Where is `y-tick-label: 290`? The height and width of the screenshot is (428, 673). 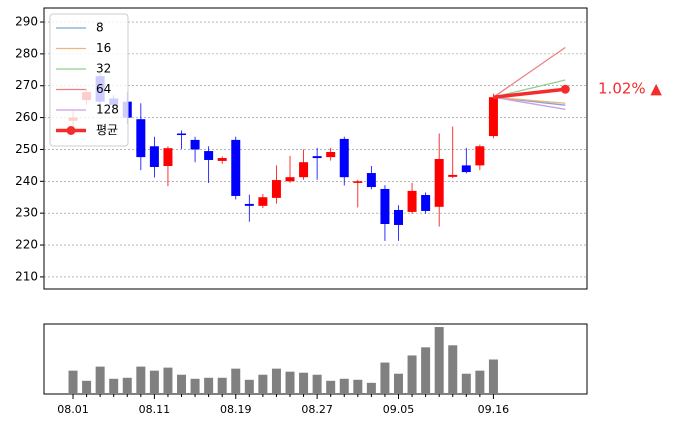
y-tick-label: 290 is located at coordinates (26, 22).